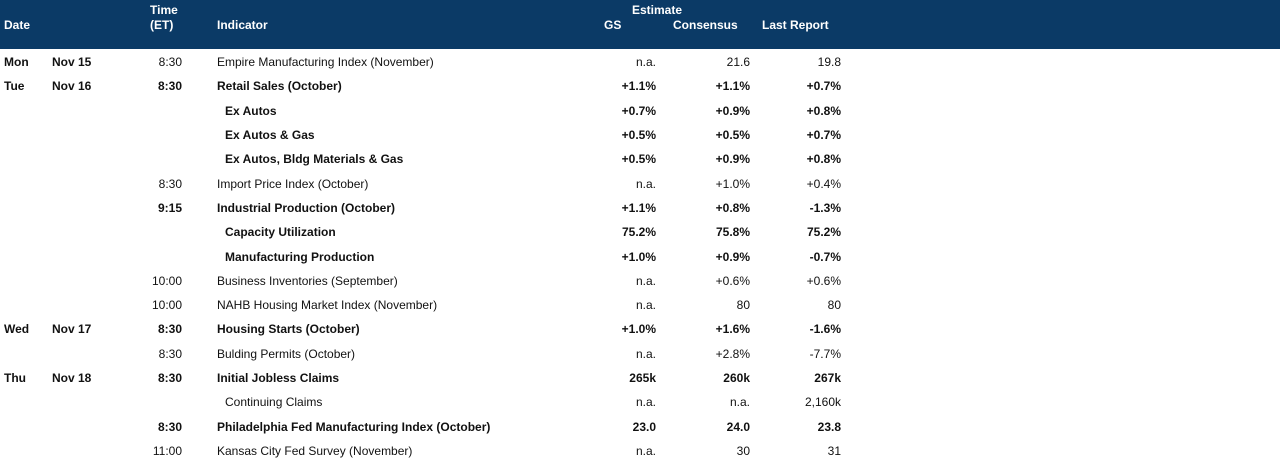  What do you see at coordinates (736, 378) in the screenshot?
I see `consensus-cell: 260k` at bounding box center [736, 378].